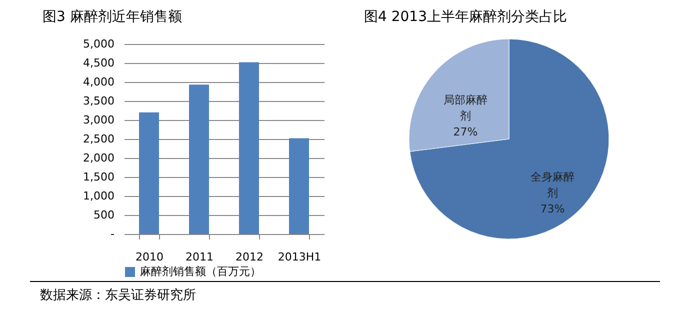 The height and width of the screenshot is (323, 676). Describe the element at coordinates (465, 132) in the screenshot. I see `data-label: 27%` at that location.